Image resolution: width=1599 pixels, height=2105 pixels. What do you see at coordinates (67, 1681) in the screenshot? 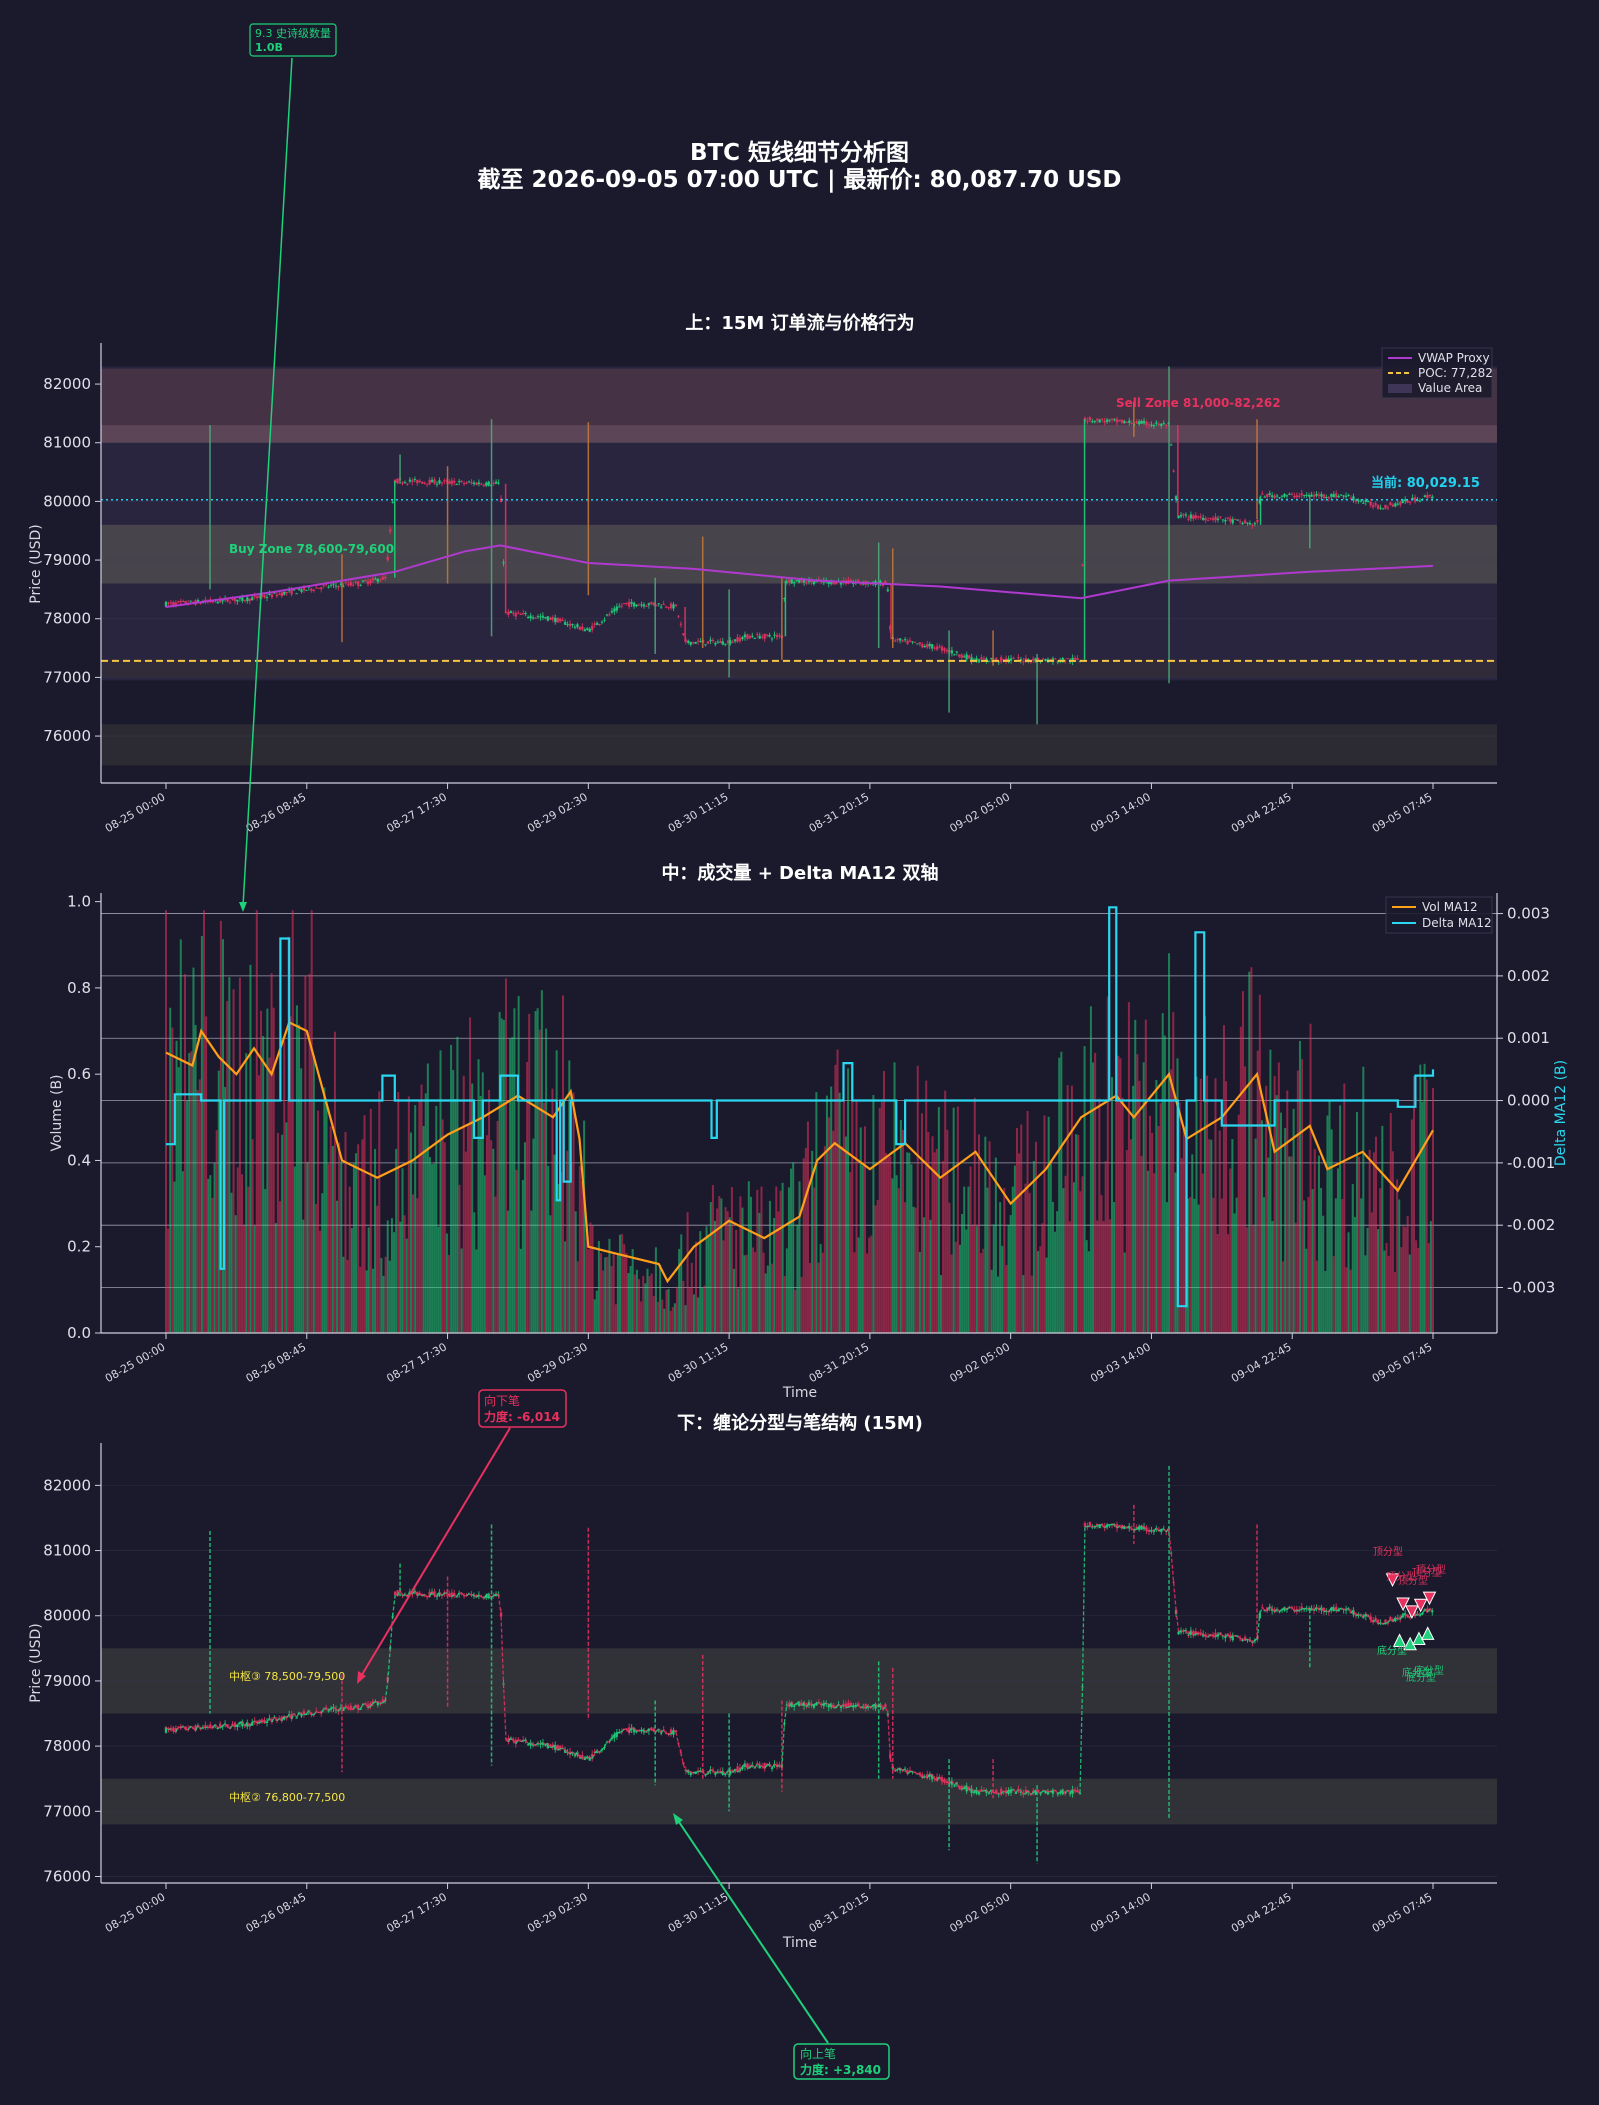
I see `p3-ytick-label-3: 79000` at bounding box center [67, 1681].